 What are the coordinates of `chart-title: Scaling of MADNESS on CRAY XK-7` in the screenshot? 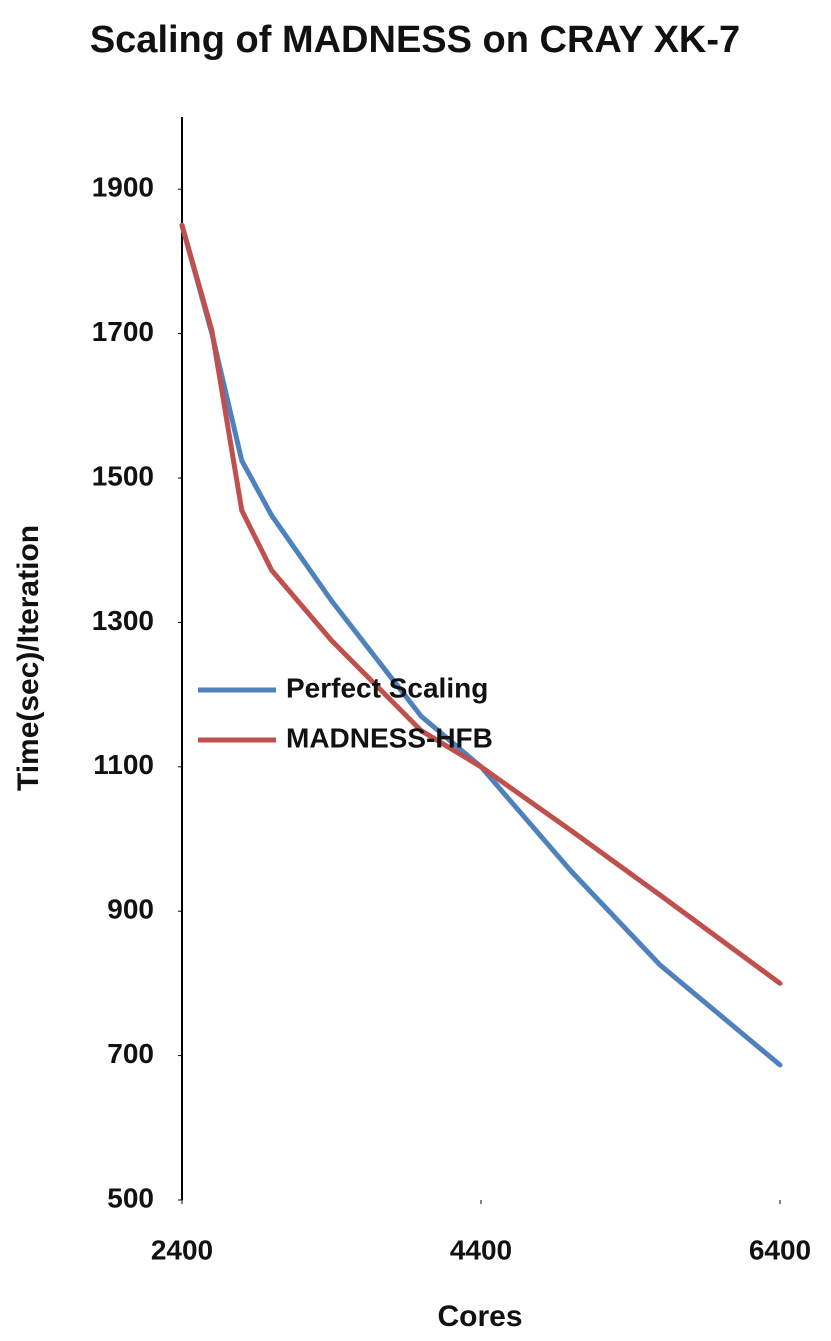 It's located at (415, 40).